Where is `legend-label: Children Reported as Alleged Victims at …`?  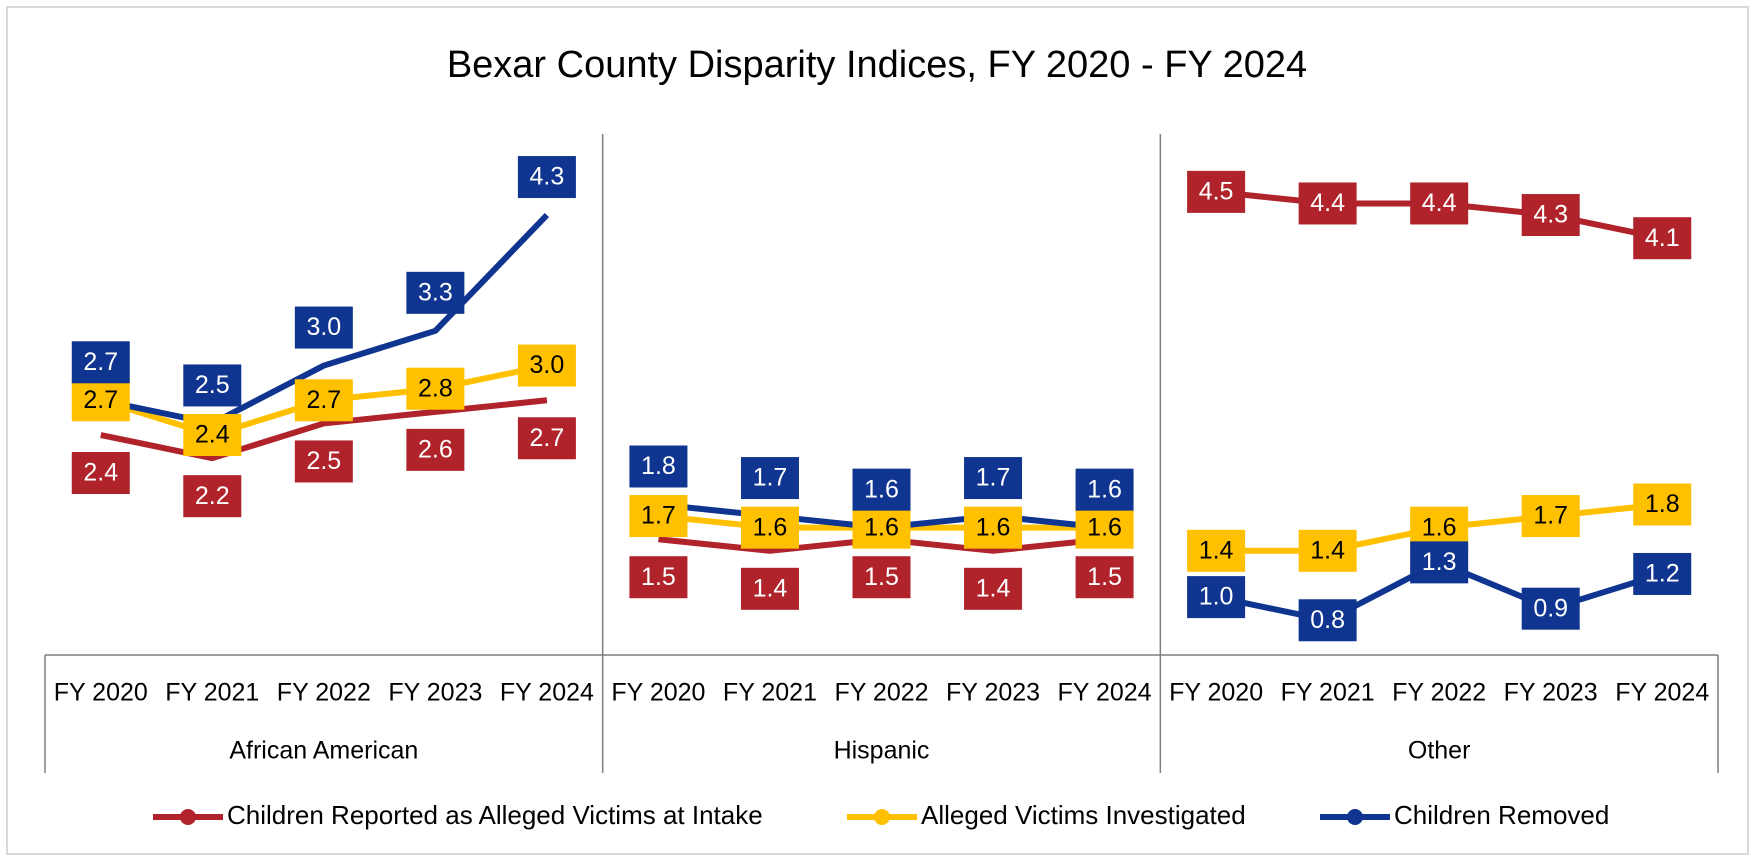
legend-label: Children Reported as Alleged Victims at … is located at coordinates (495, 815).